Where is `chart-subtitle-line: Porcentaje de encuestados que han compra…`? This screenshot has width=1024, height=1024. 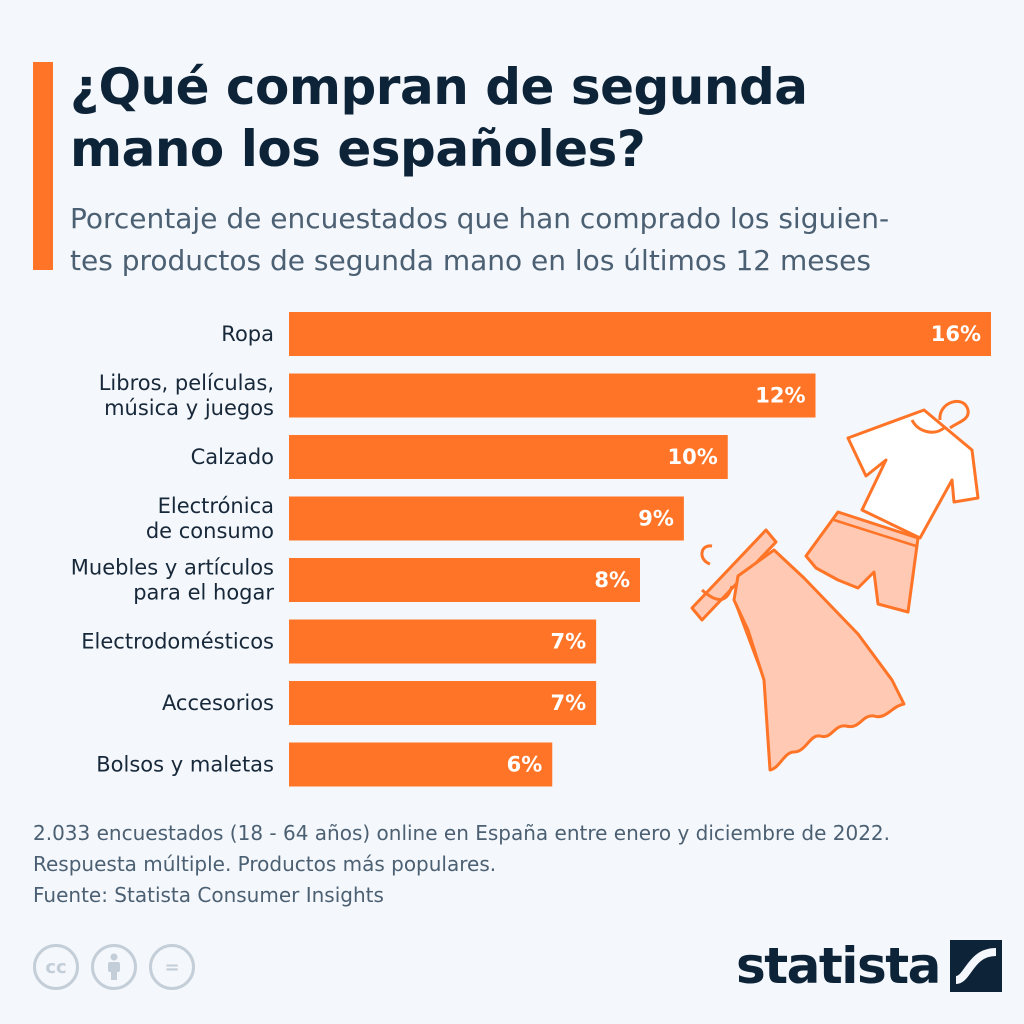 chart-subtitle-line: Porcentaje de encuestados que han compra… is located at coordinates (480, 218).